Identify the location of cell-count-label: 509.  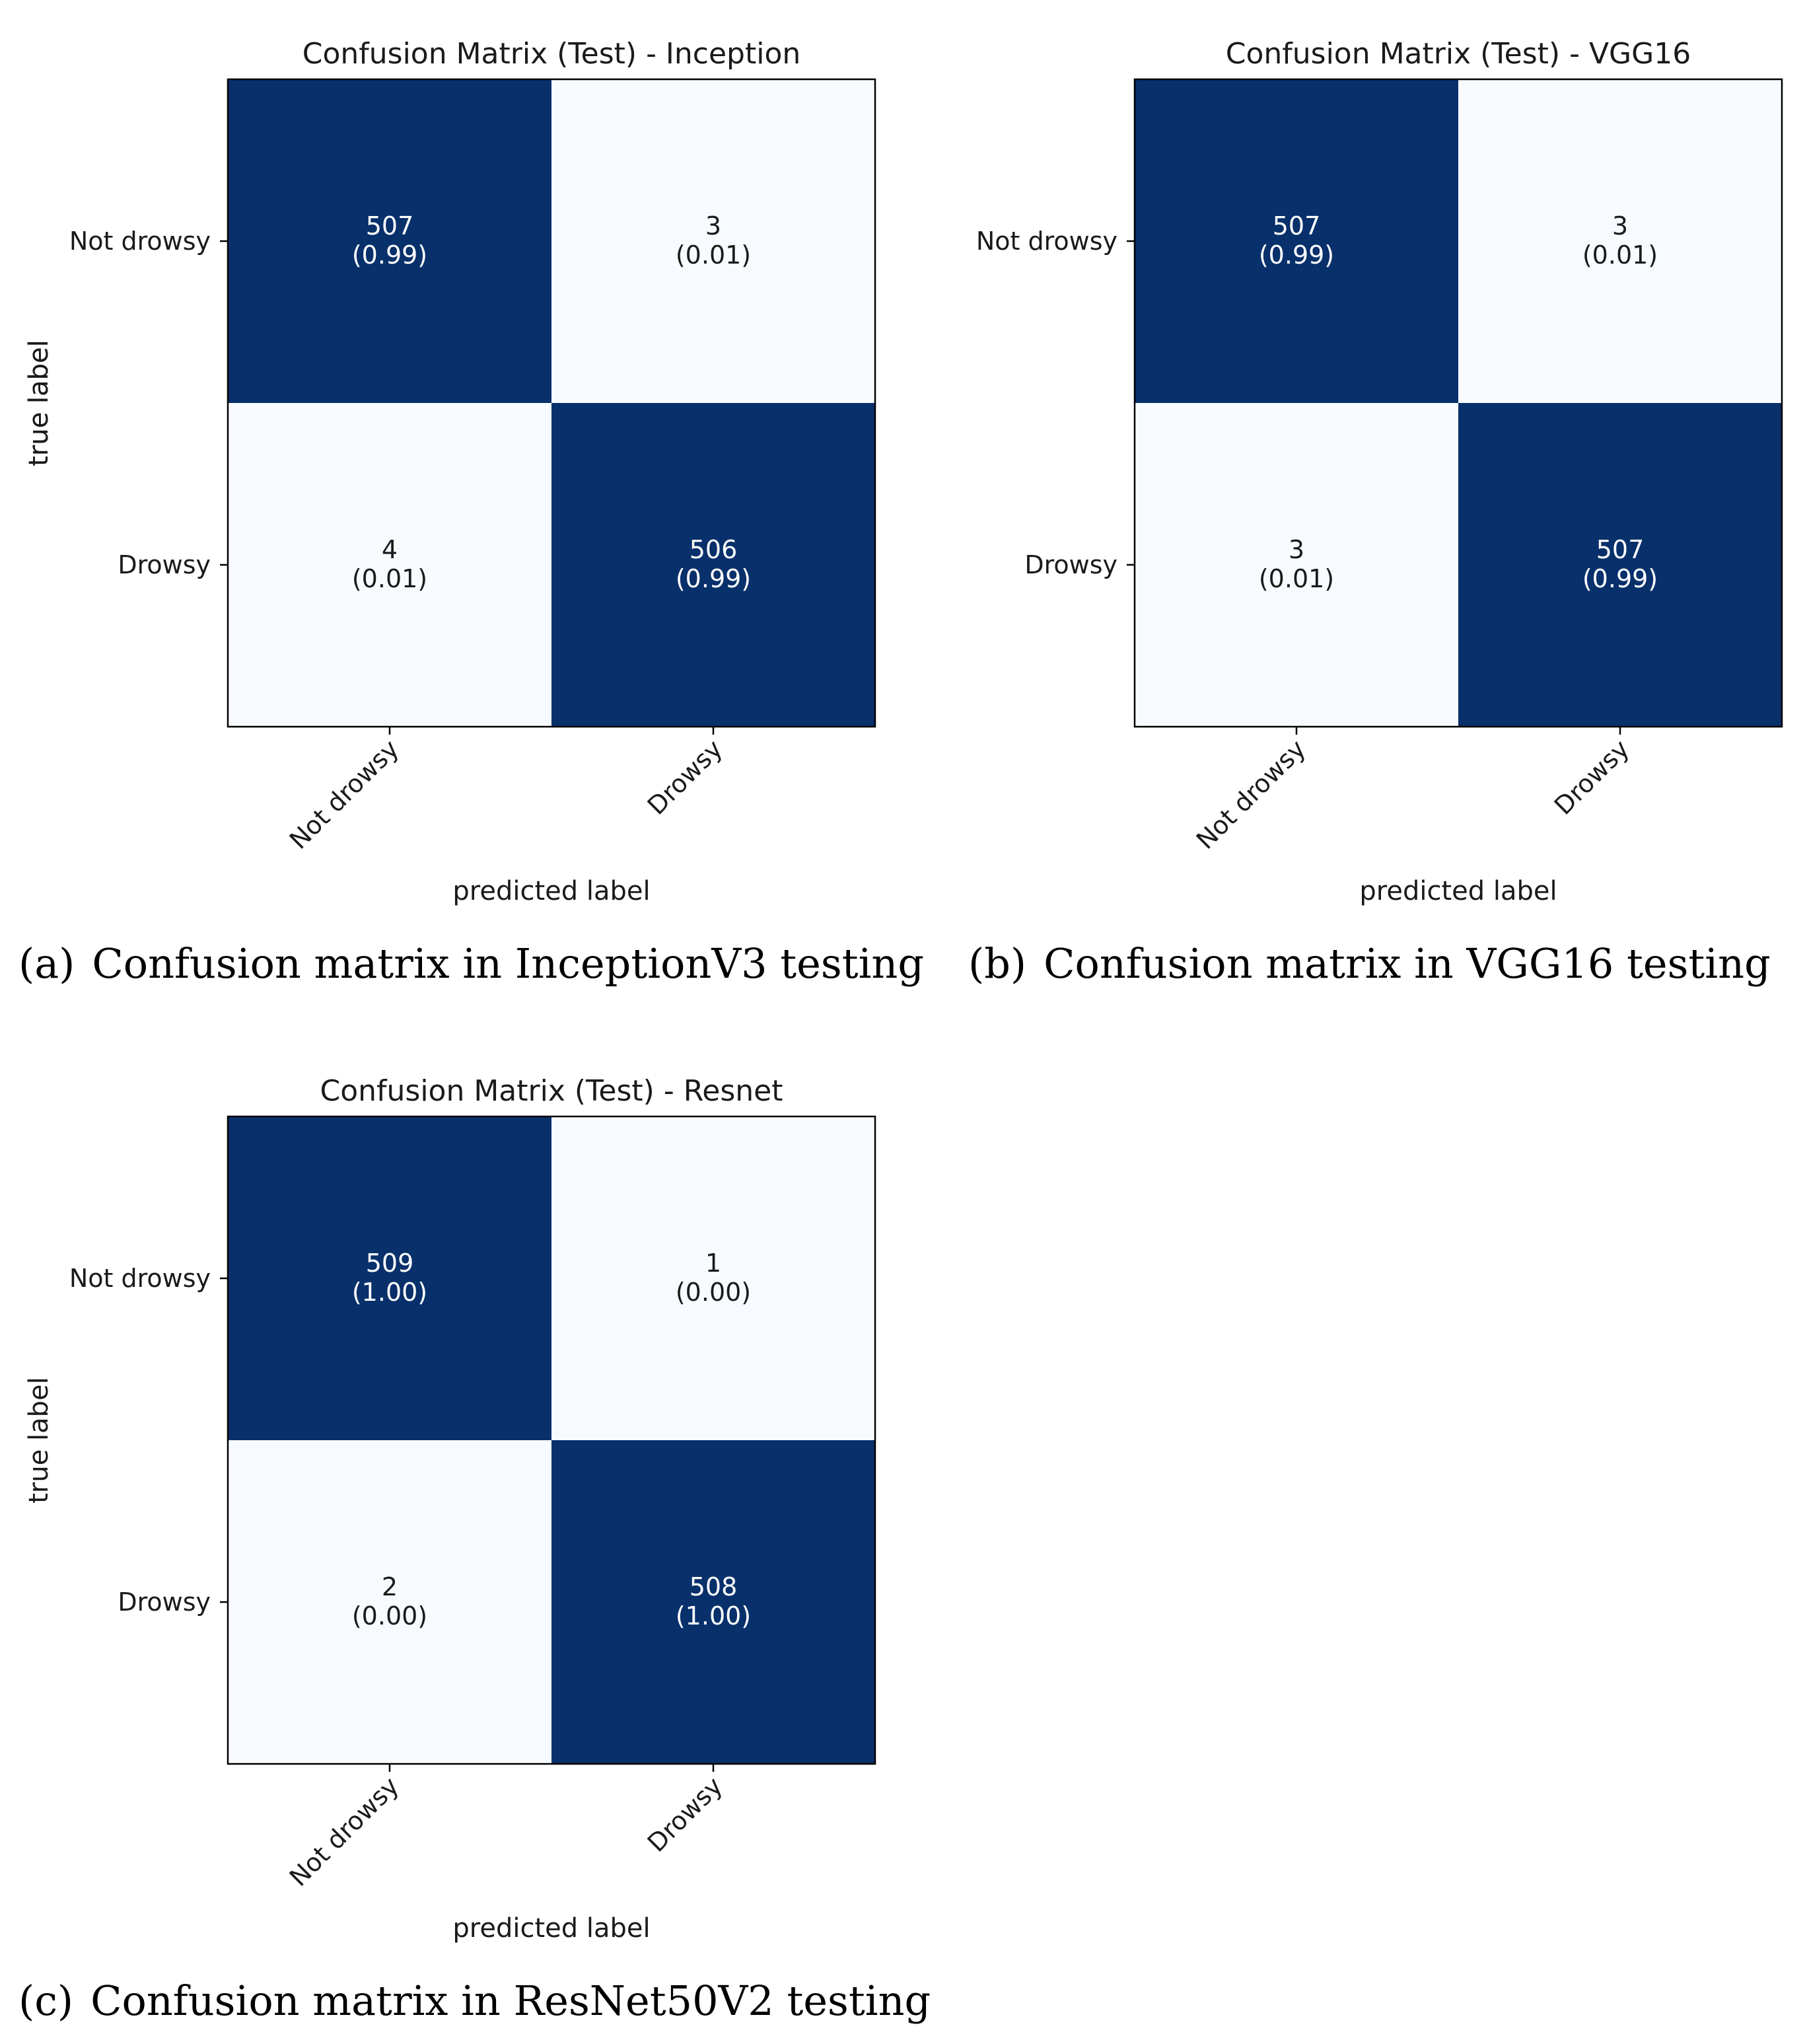
(390, 1263).